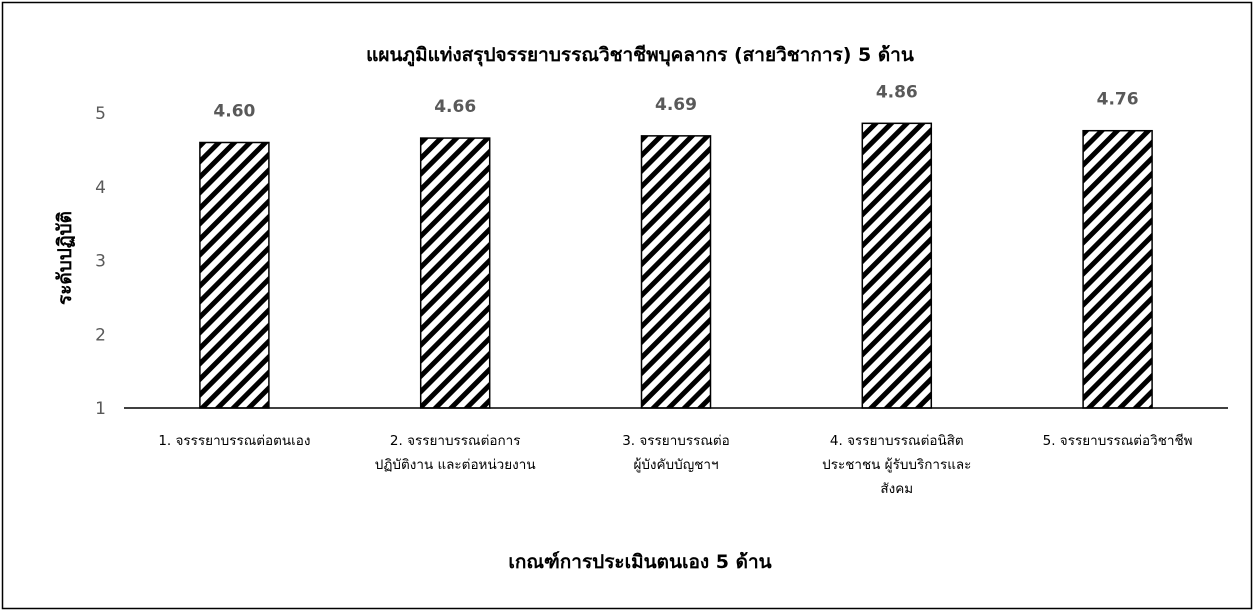 The image size is (1254, 611). Describe the element at coordinates (100, 262) in the screenshot. I see `y-tick-label: 3` at that location.